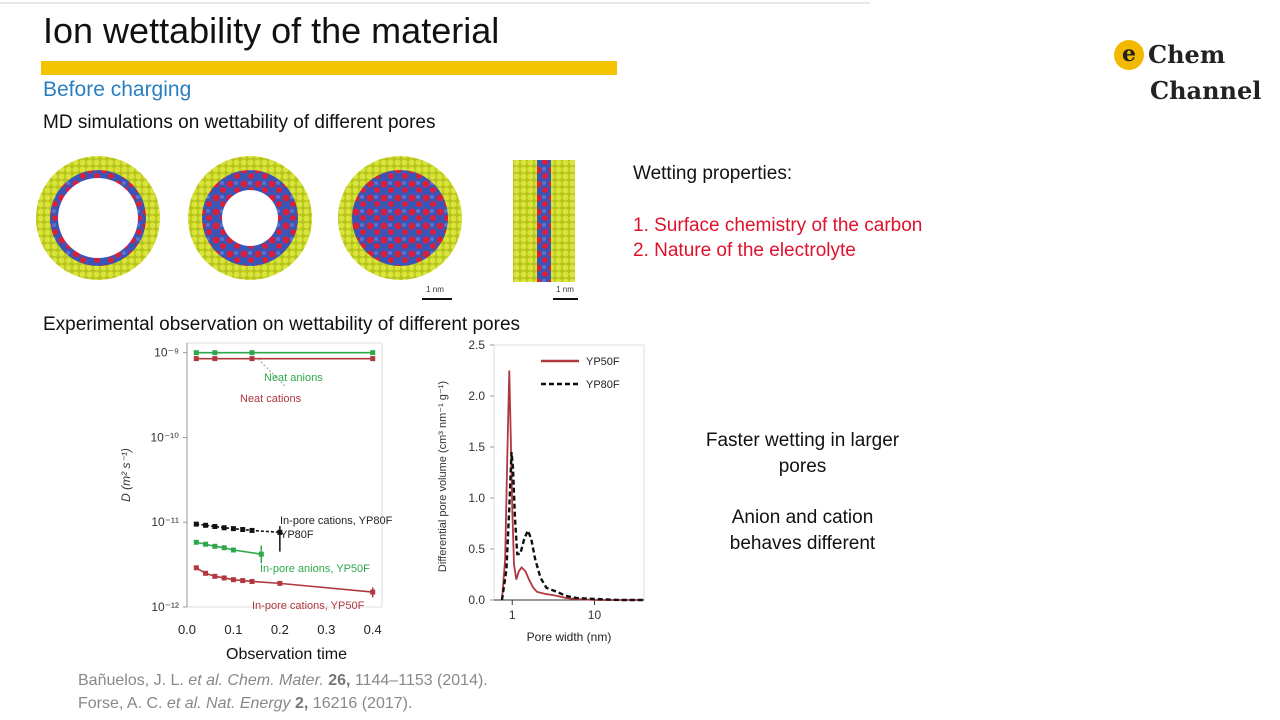 This screenshot has height=720, width=1280. Describe the element at coordinates (476, 345) in the screenshot. I see `y-tick-label: 2.5` at that location.